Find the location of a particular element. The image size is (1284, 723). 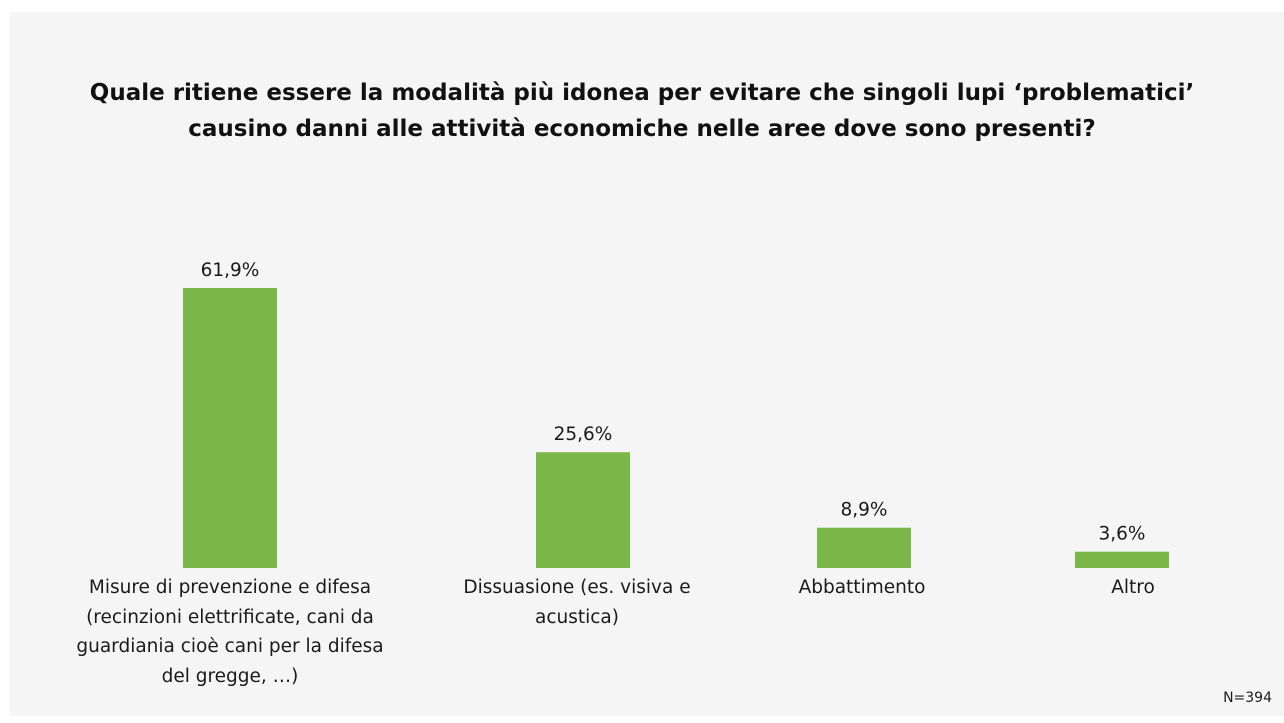

bar-prevention is located at coordinates (230, 428).